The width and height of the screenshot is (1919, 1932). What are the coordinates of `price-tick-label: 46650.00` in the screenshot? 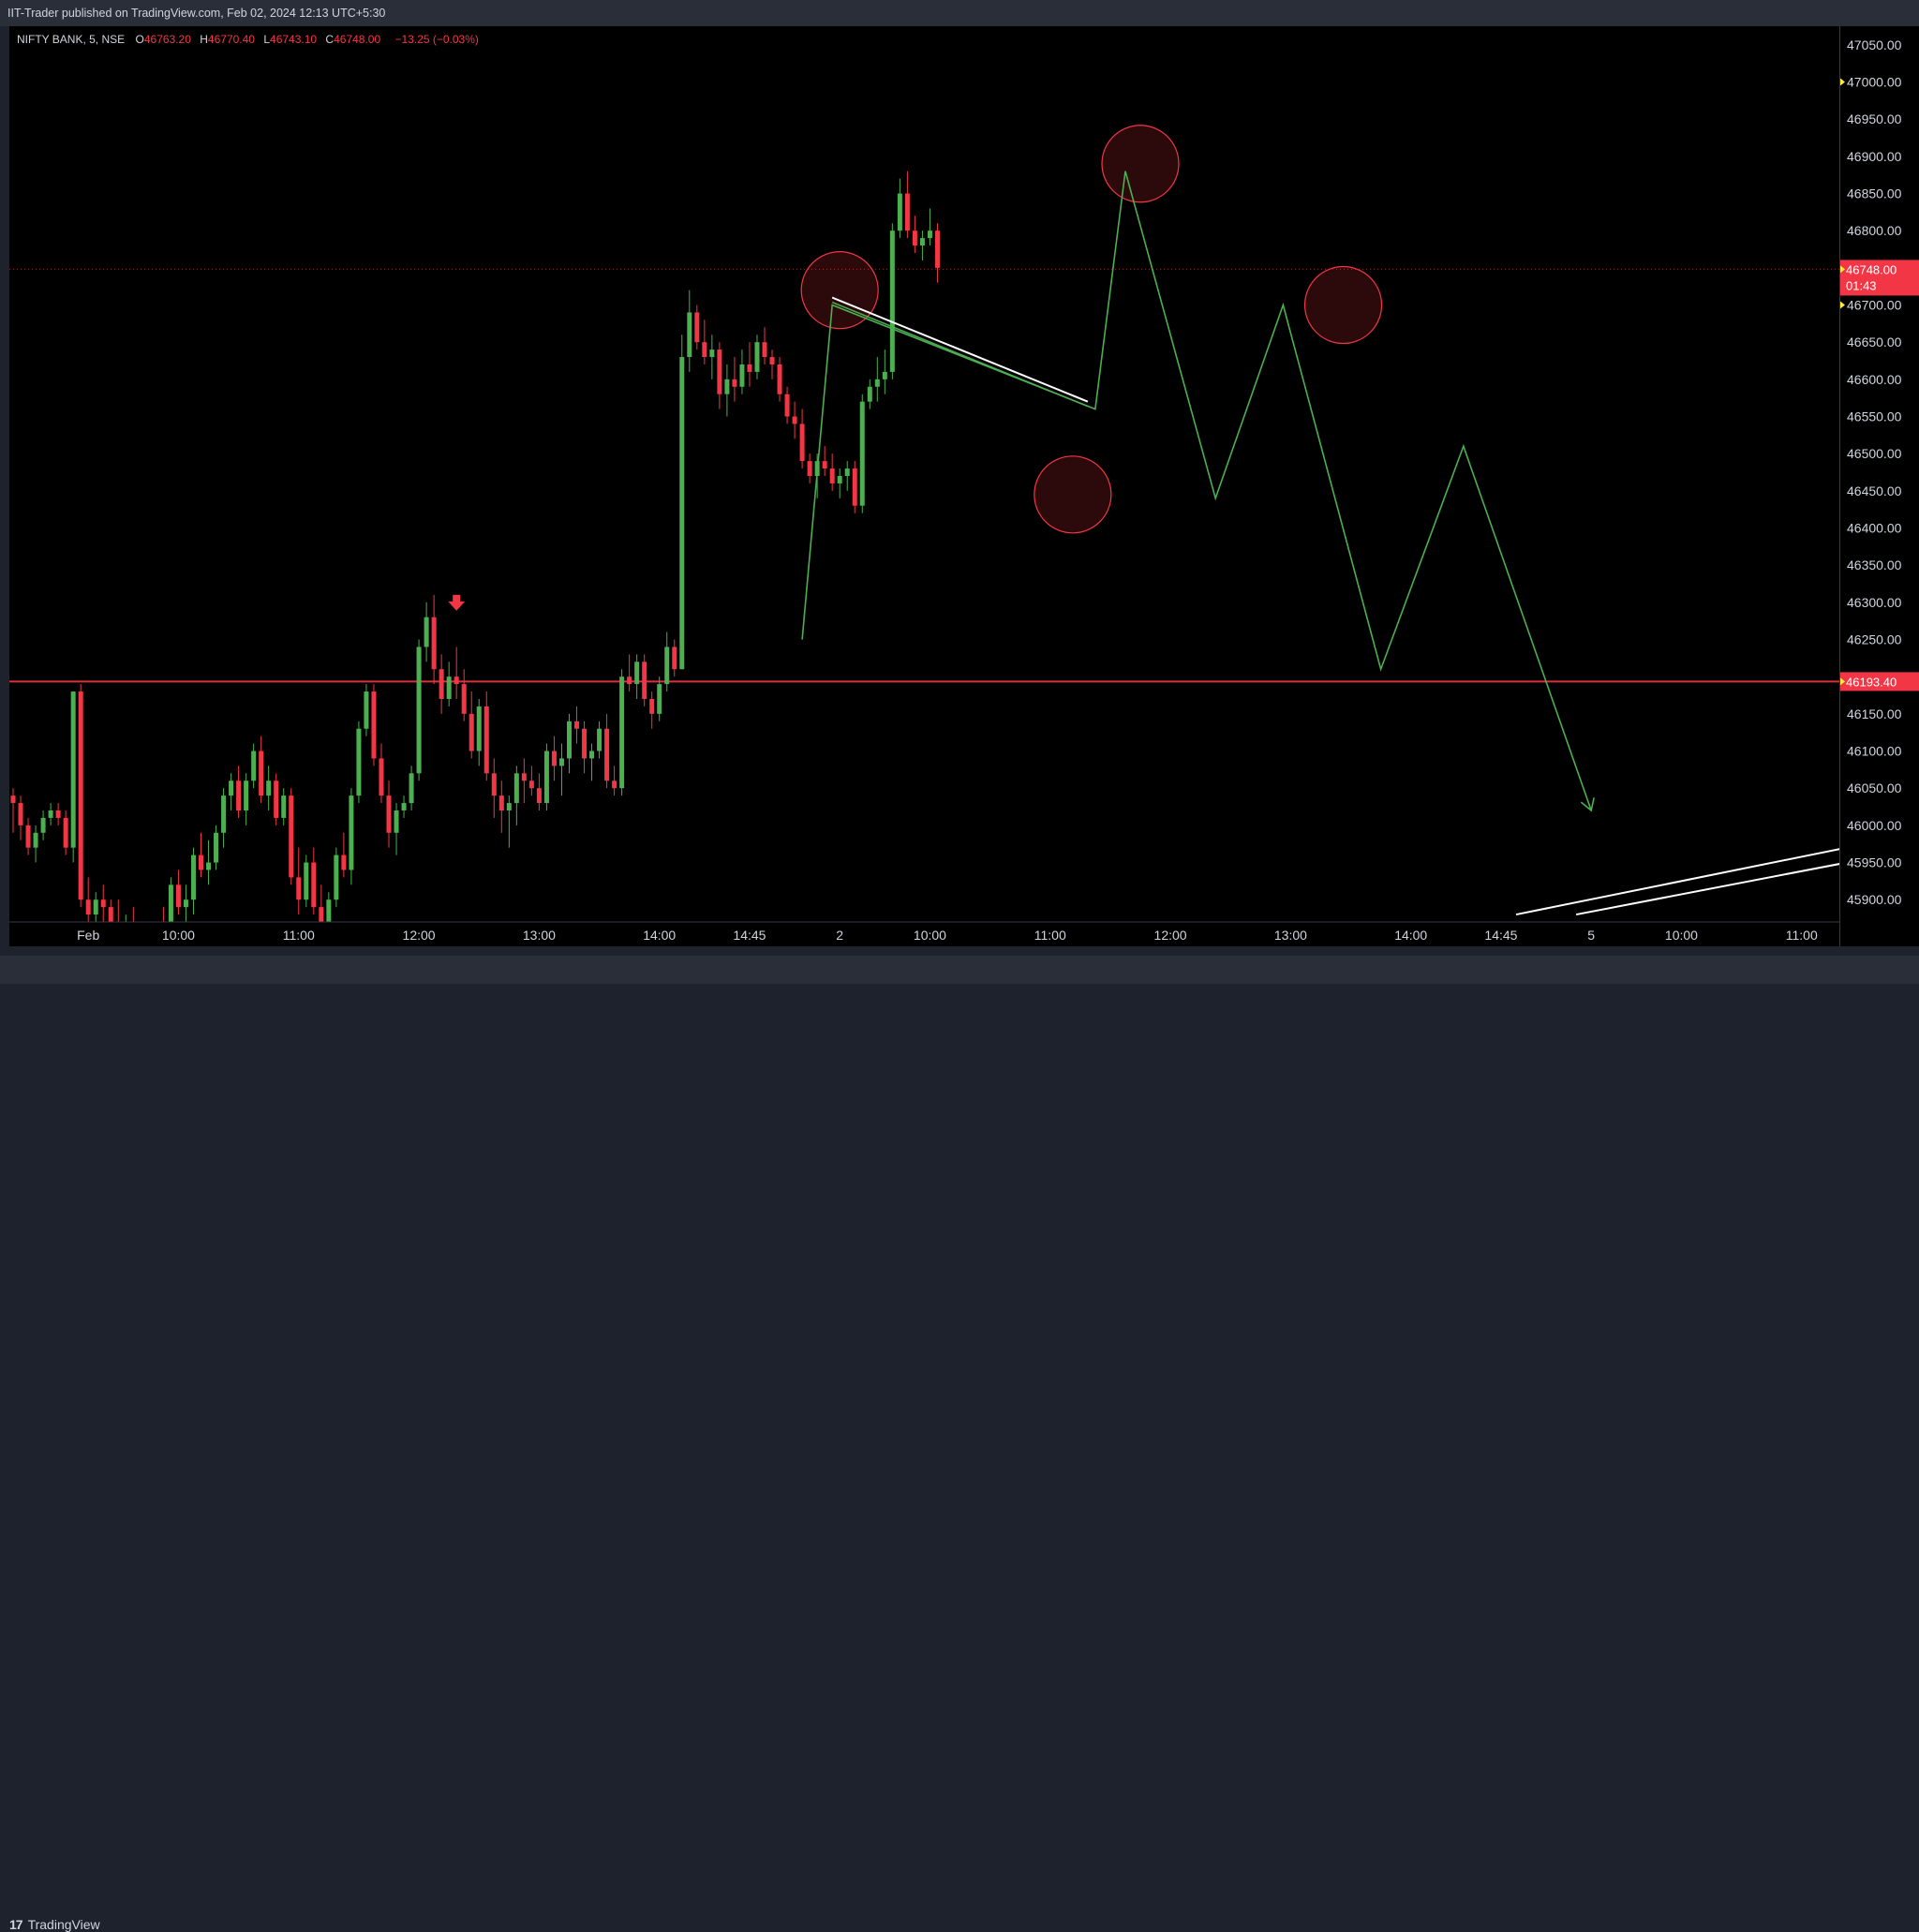 It's located at (1874, 342).